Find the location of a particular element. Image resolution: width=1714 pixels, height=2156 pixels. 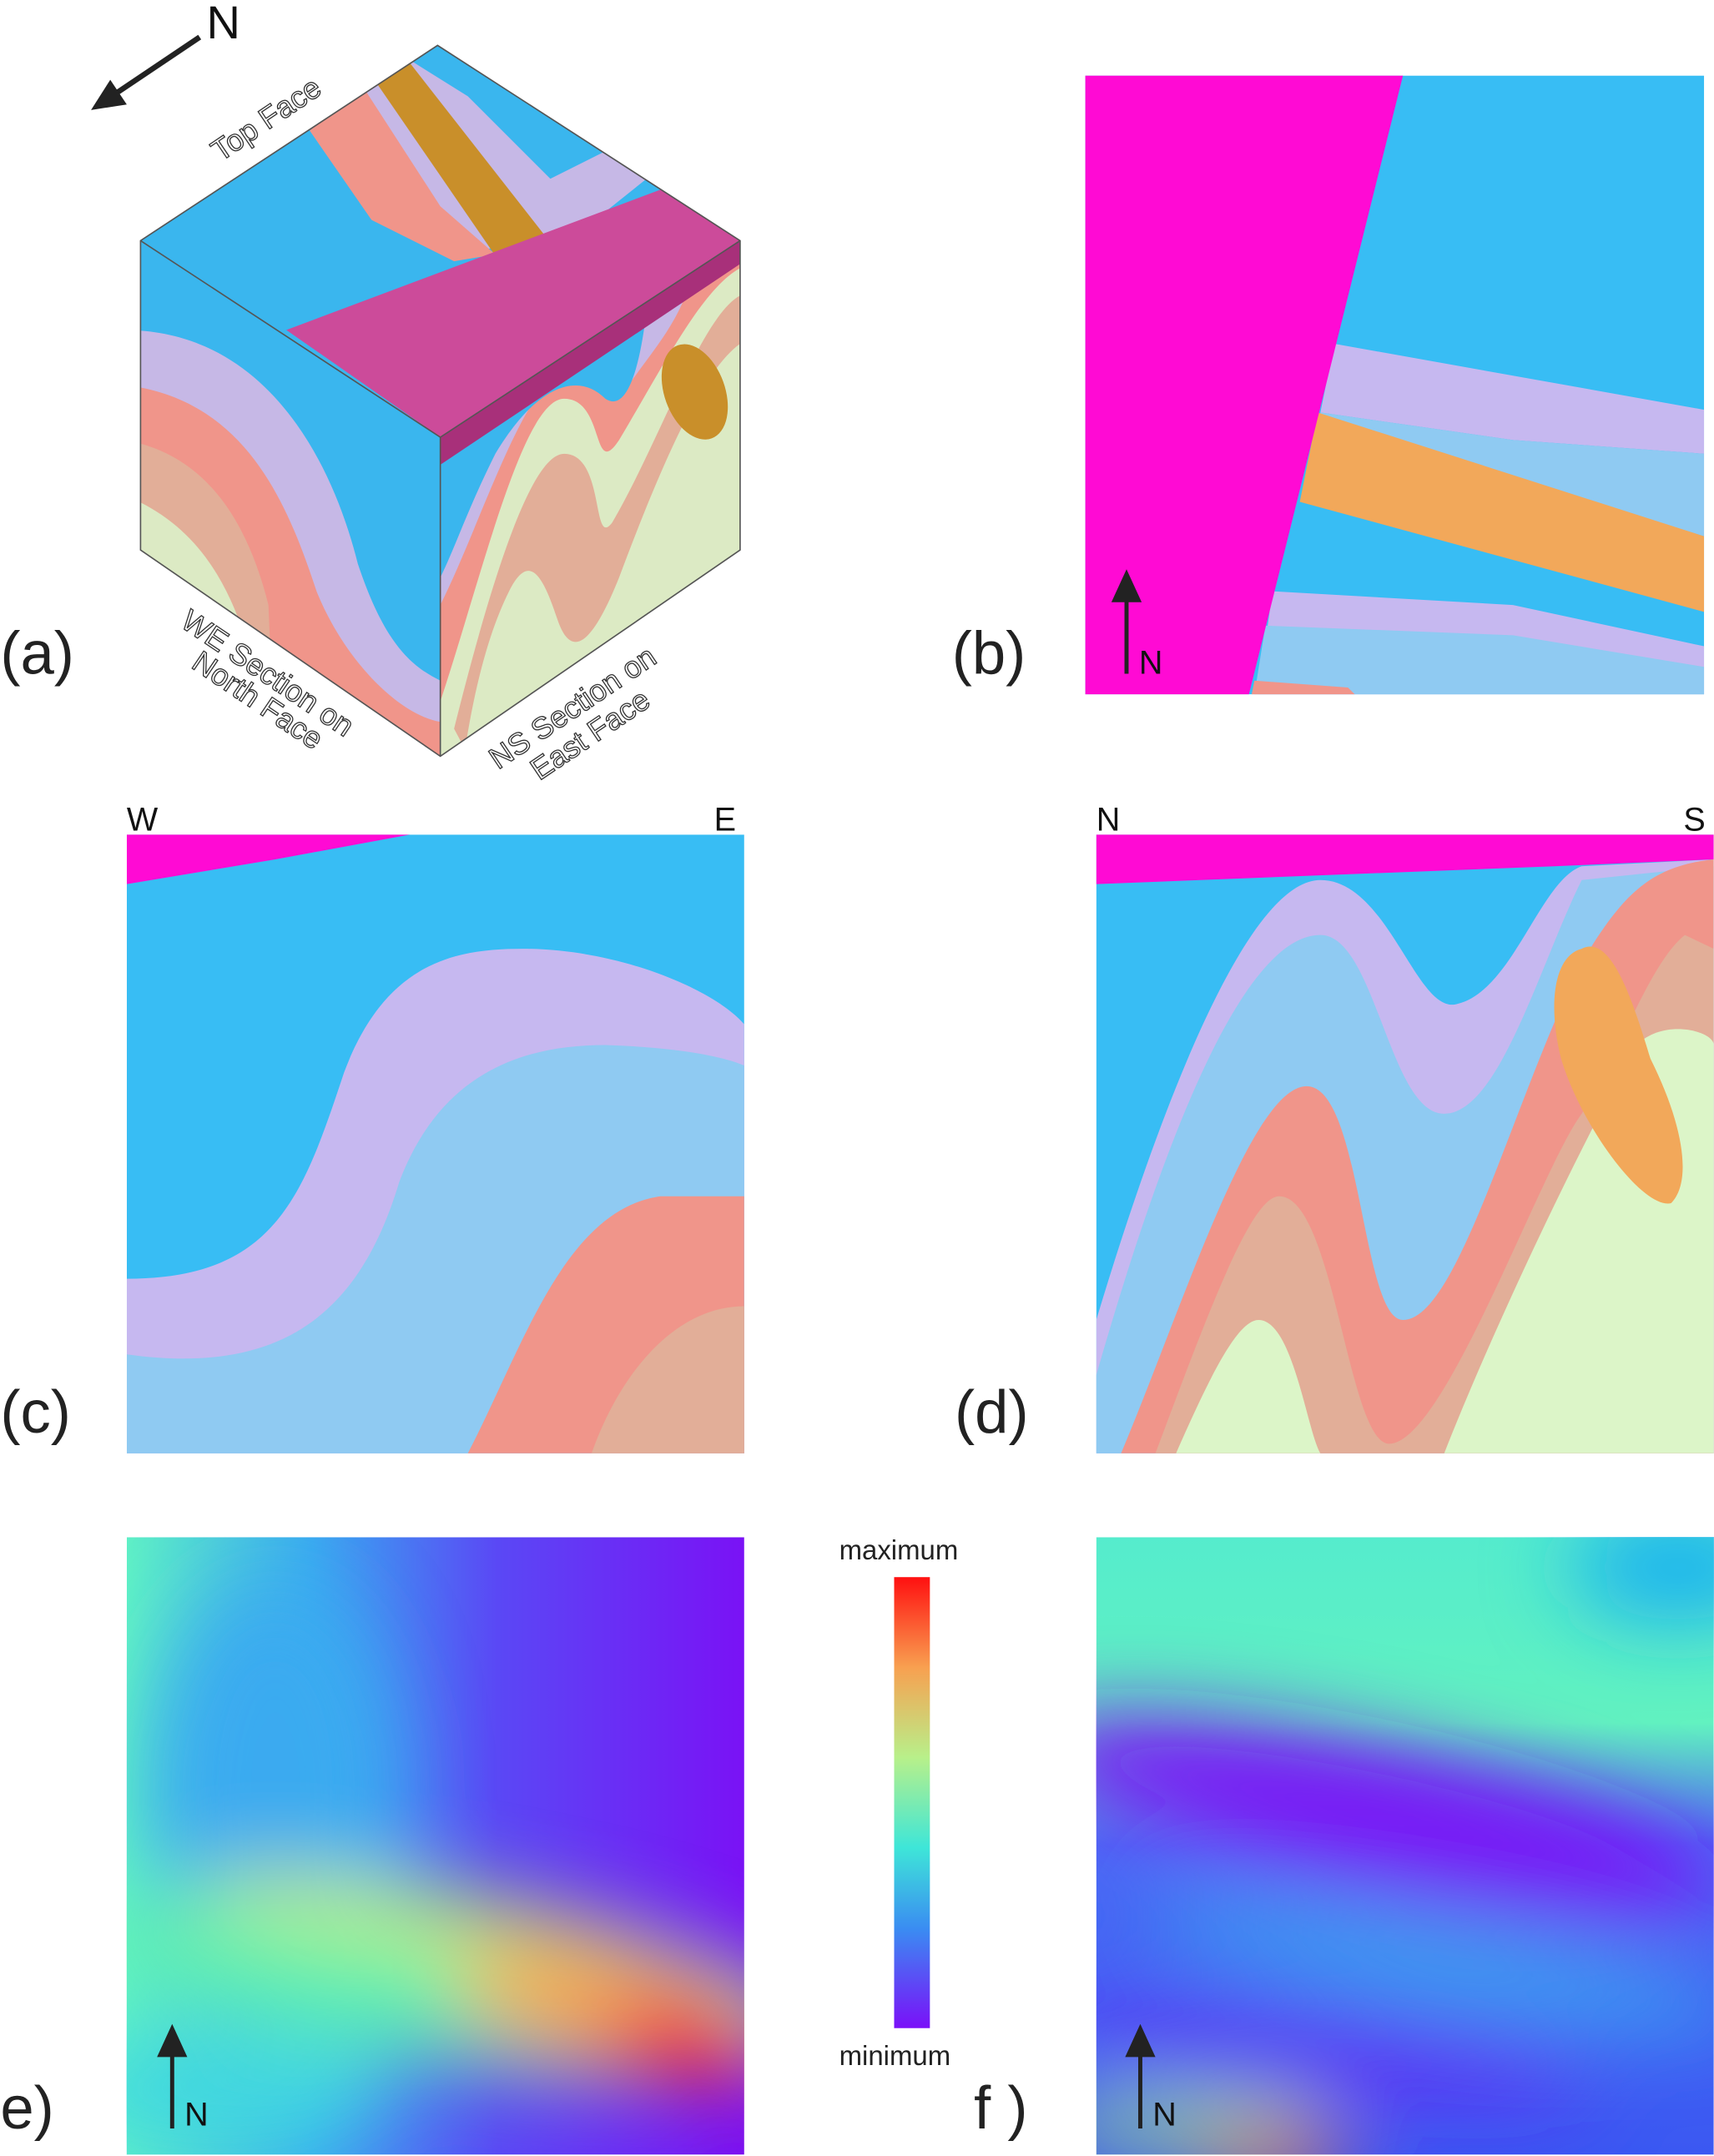

panel-label: (a) is located at coordinates (37, 653).